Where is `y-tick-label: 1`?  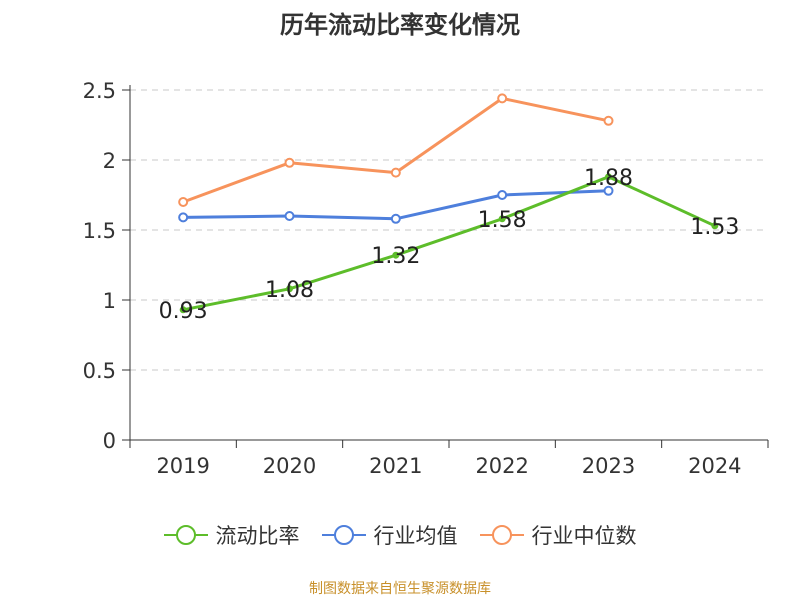
y-tick-label: 1 is located at coordinates (109, 301).